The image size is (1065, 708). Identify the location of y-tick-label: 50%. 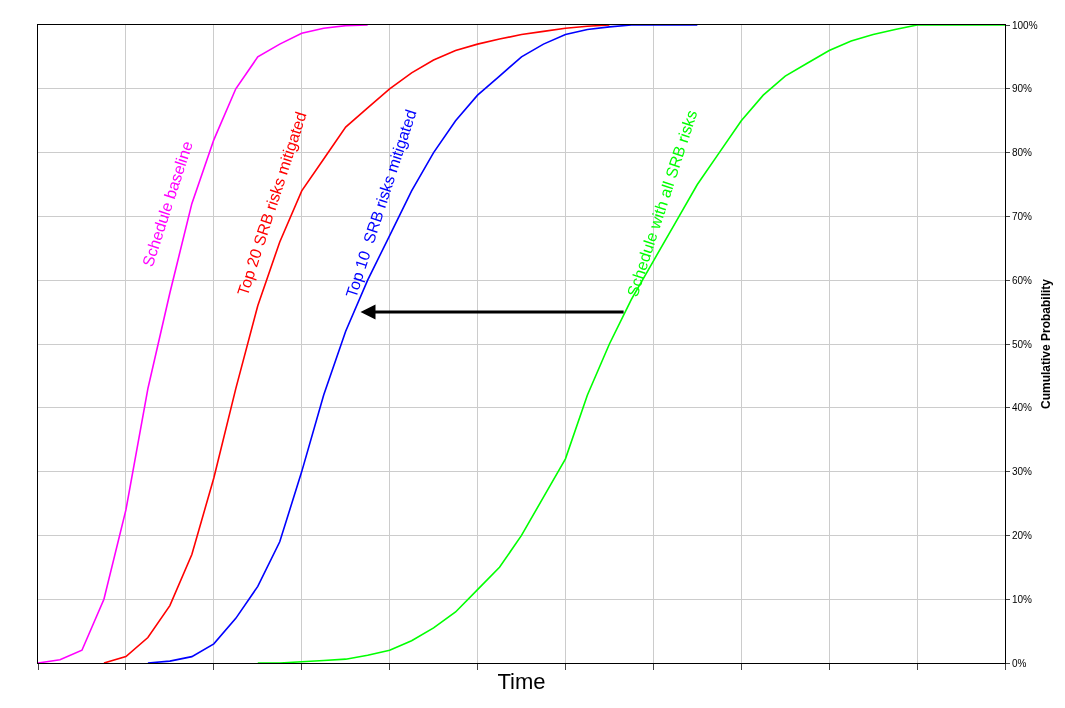
(1022, 344).